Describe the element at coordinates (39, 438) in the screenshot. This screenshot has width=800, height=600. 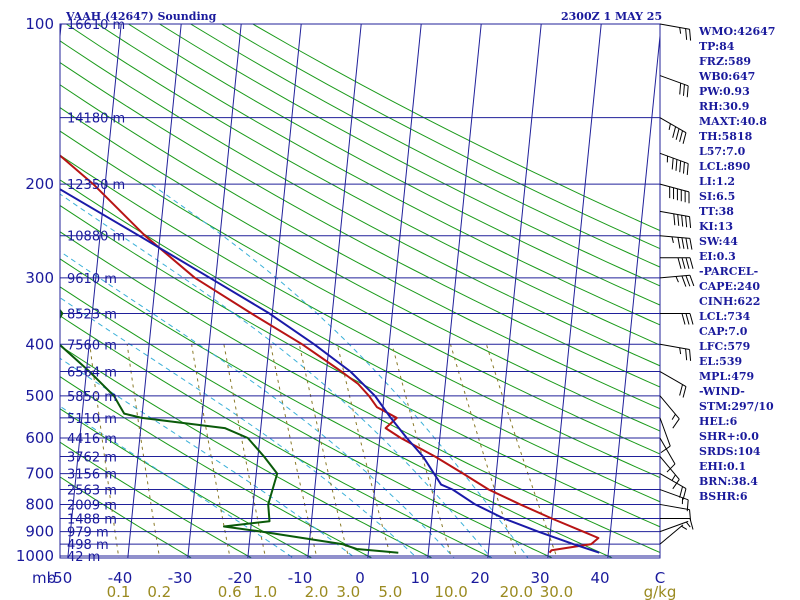
I see `pressure-tick-label: 600` at that location.